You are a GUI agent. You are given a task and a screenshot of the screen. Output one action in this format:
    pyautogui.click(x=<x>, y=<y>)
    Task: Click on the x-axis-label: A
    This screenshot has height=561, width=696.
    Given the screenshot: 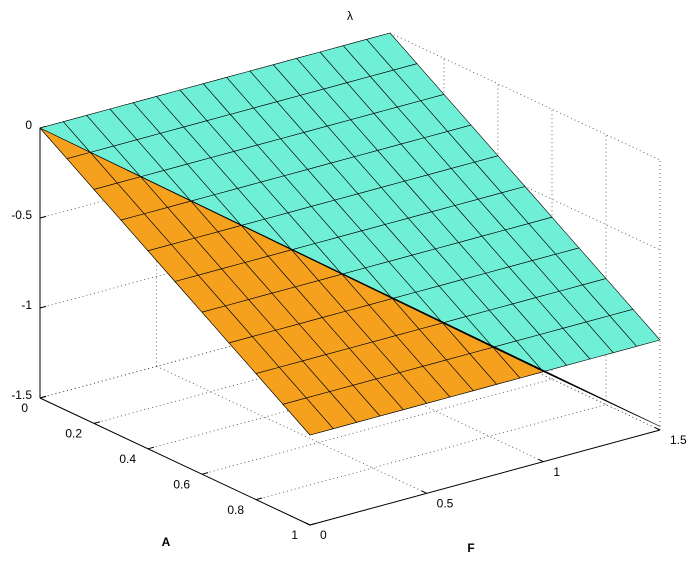 What is the action you would take?
    pyautogui.click(x=166, y=542)
    